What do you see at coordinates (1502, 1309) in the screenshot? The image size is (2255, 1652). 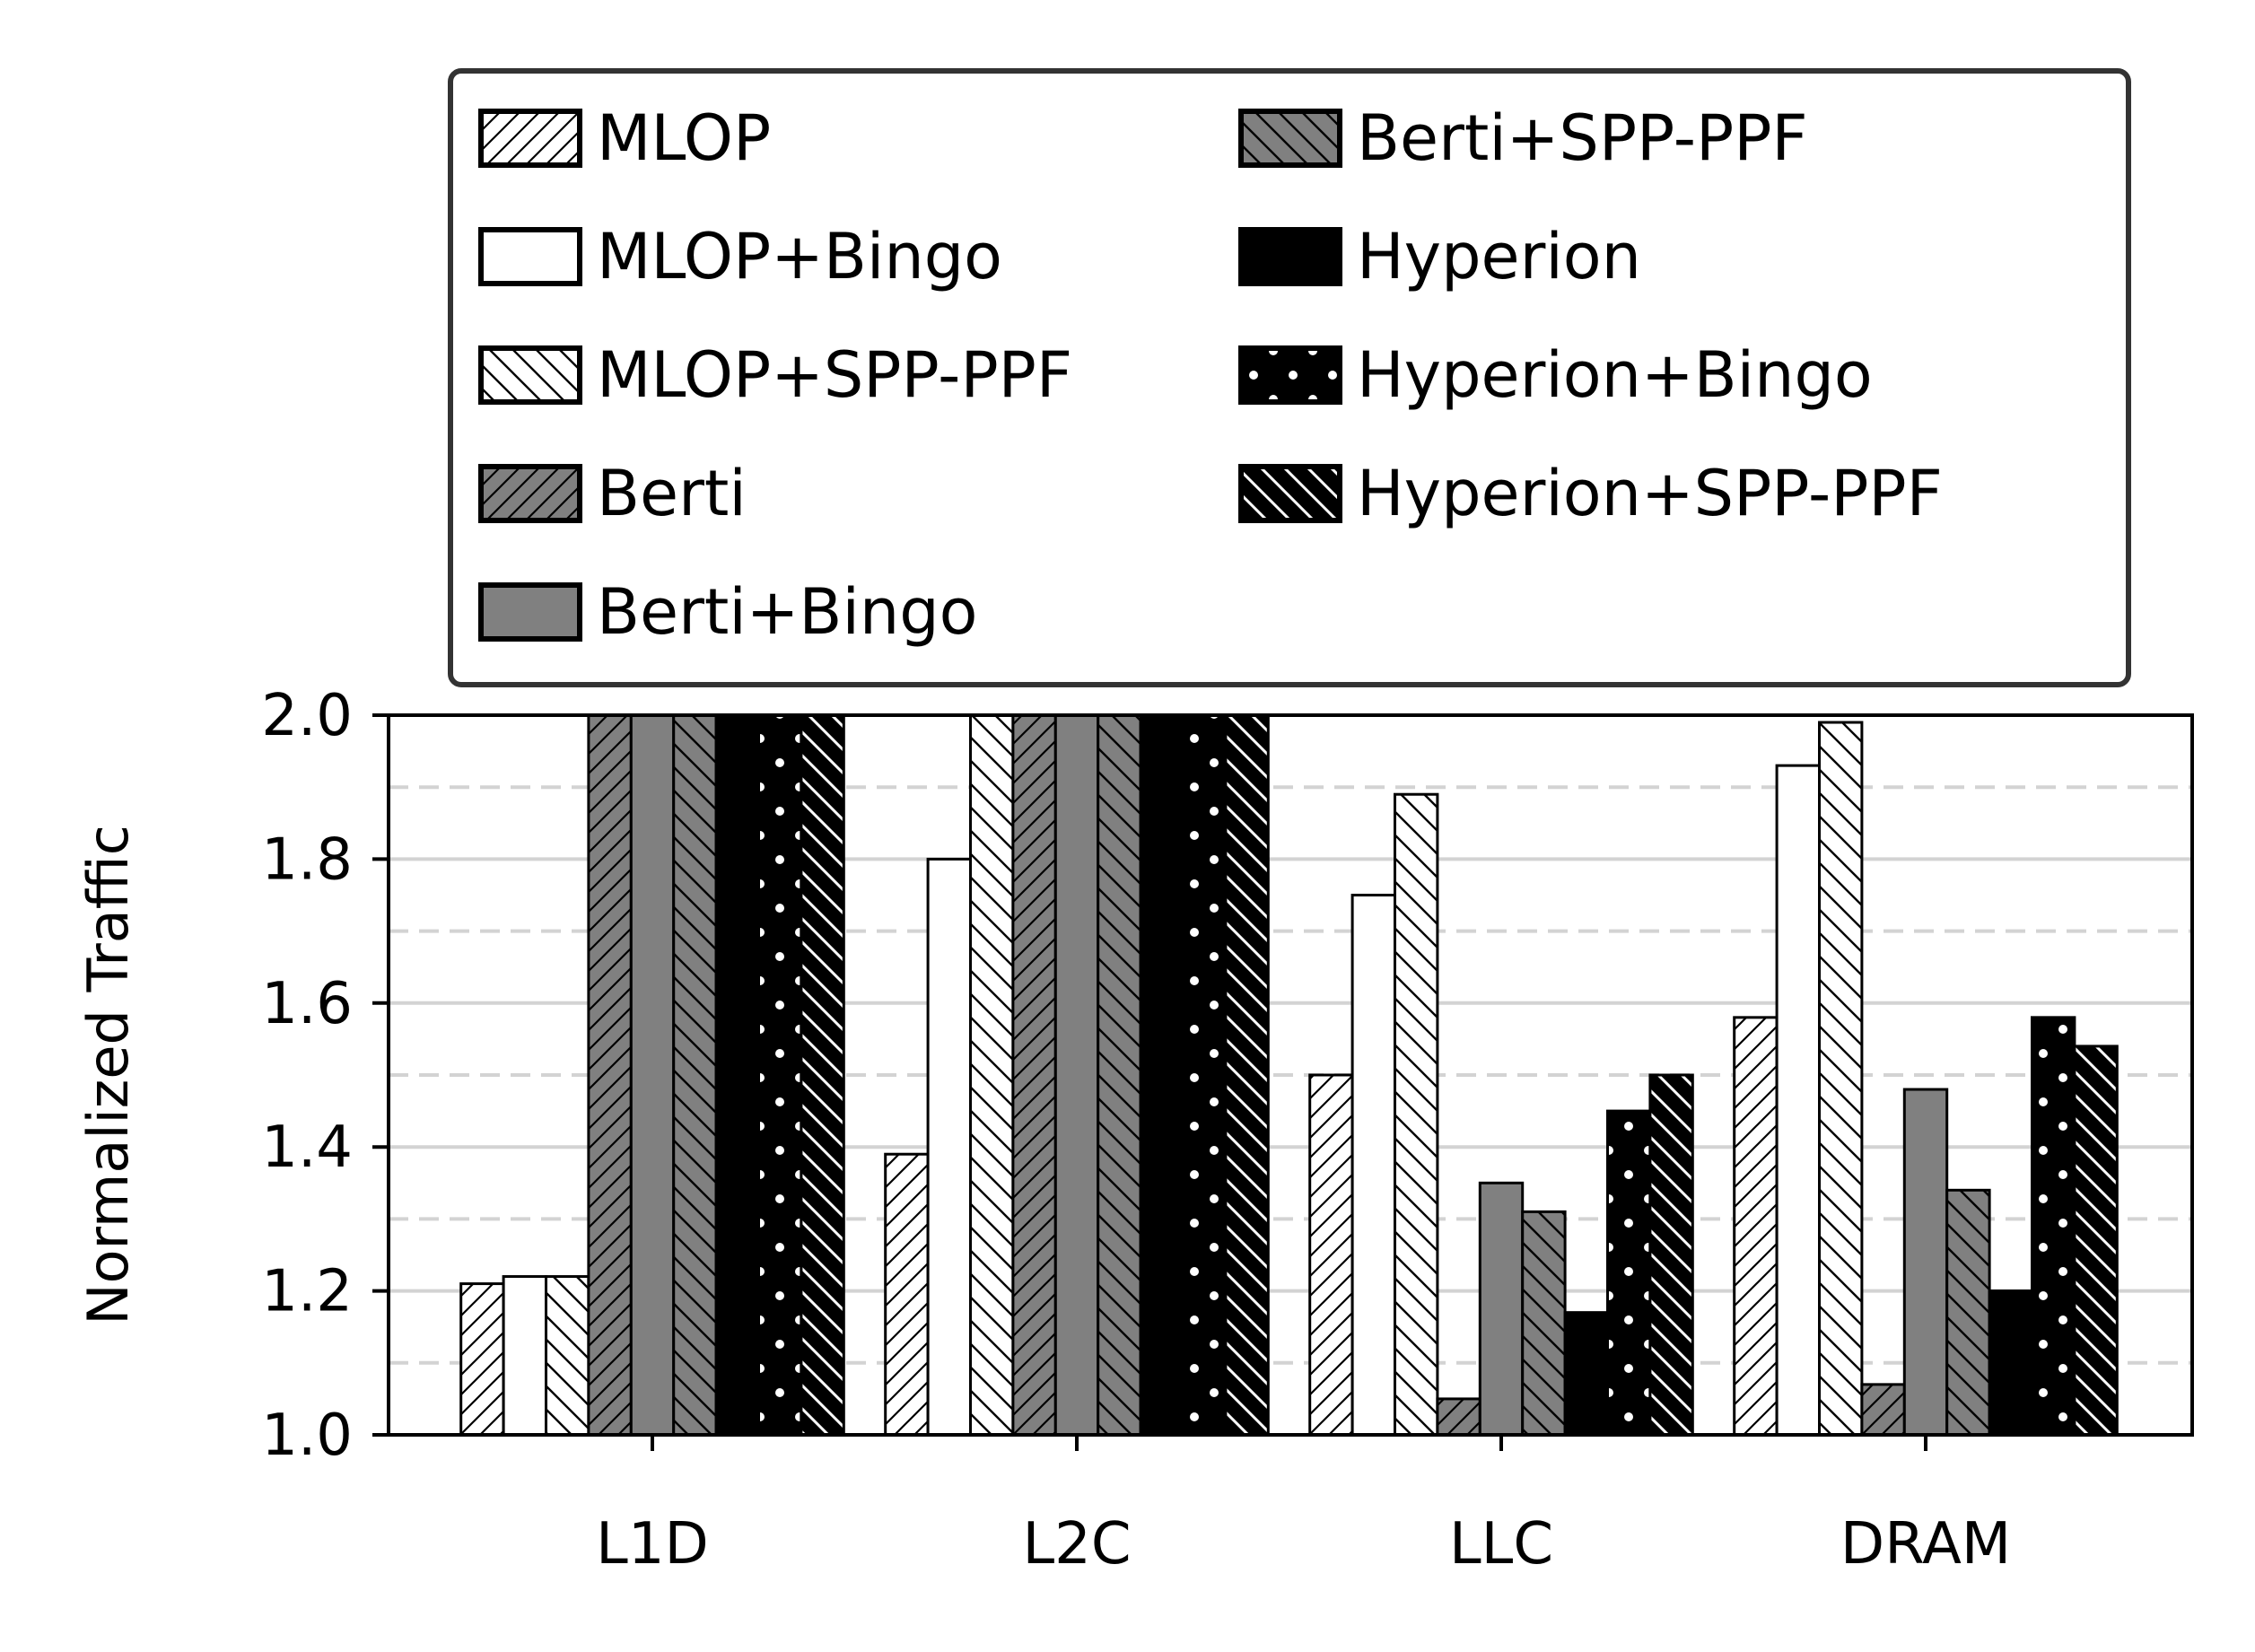 I see `bar-berti-plus-bingo-llc` at bounding box center [1502, 1309].